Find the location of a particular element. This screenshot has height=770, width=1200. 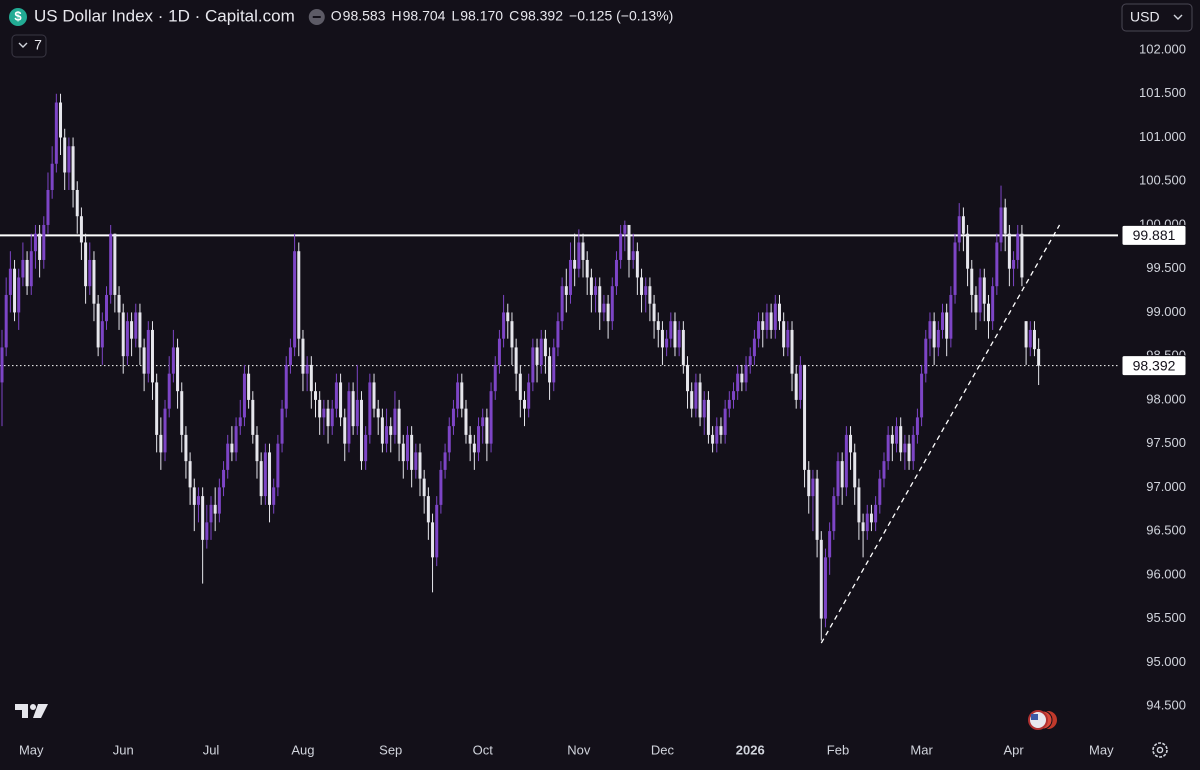

indicator-badge is located at coordinates (29, 46).